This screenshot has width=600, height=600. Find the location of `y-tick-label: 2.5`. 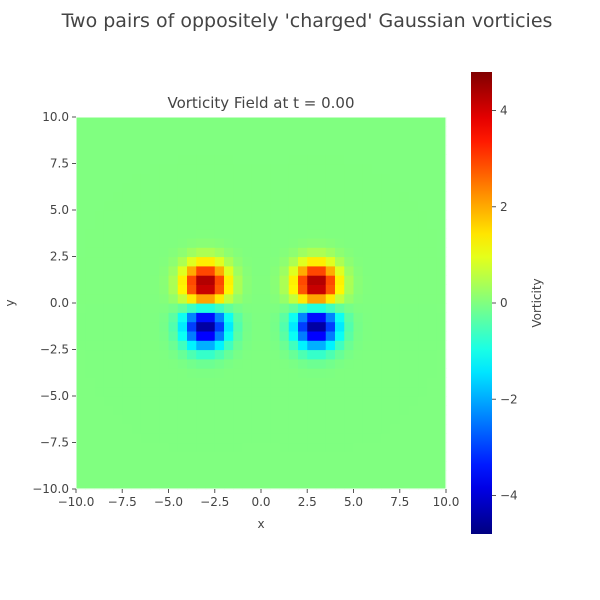

y-tick-label: 2.5 is located at coordinates (59, 257).